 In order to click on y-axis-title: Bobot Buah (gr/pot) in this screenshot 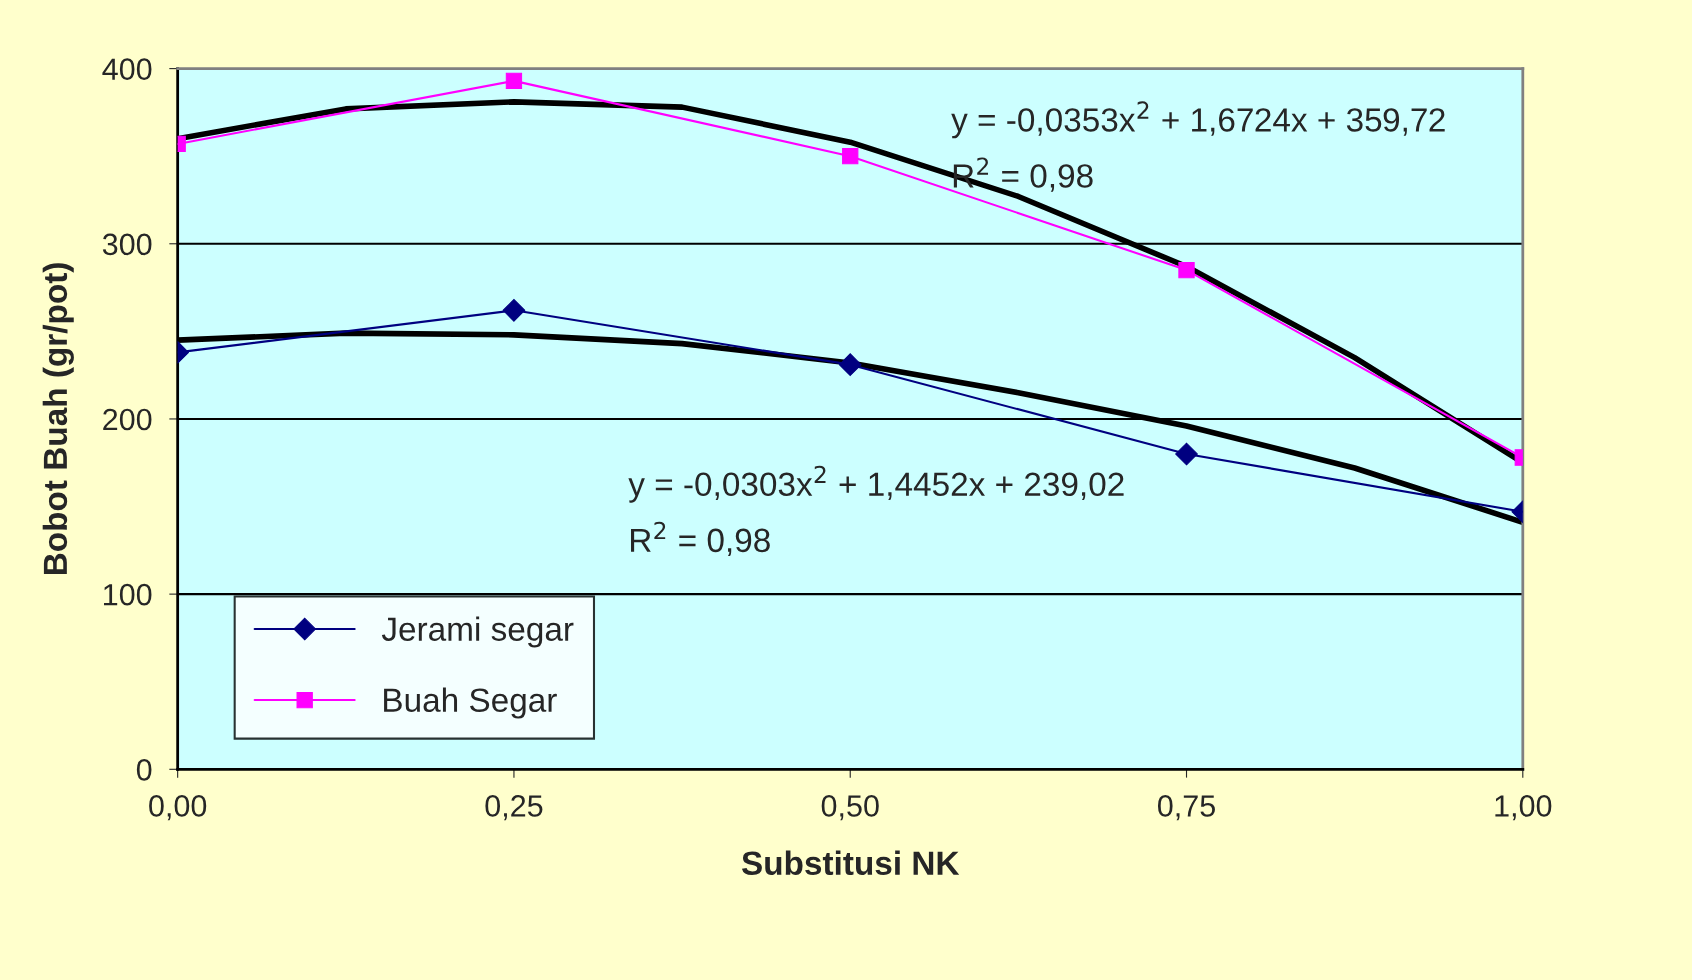, I will do `click(58, 419)`.